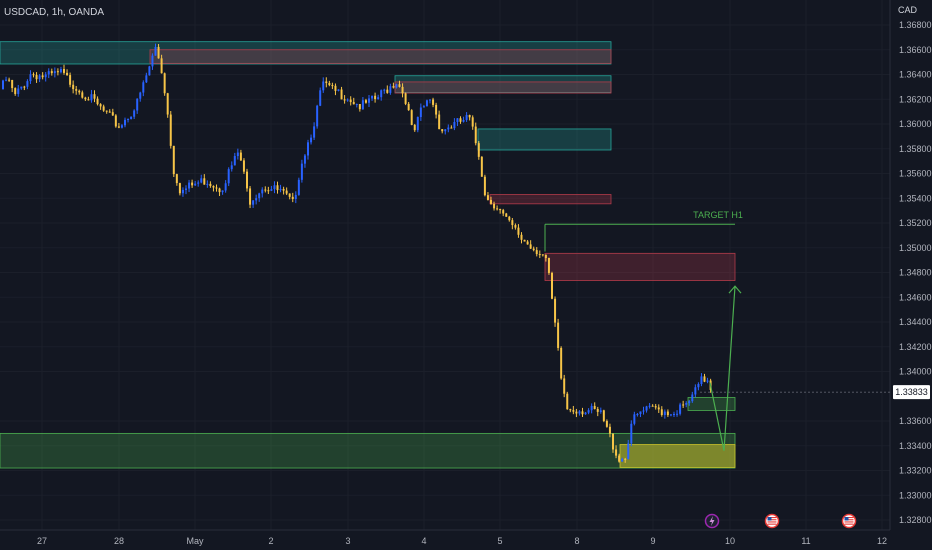 This screenshot has width=932, height=550. I want to click on lightning-icon, so click(712, 521).